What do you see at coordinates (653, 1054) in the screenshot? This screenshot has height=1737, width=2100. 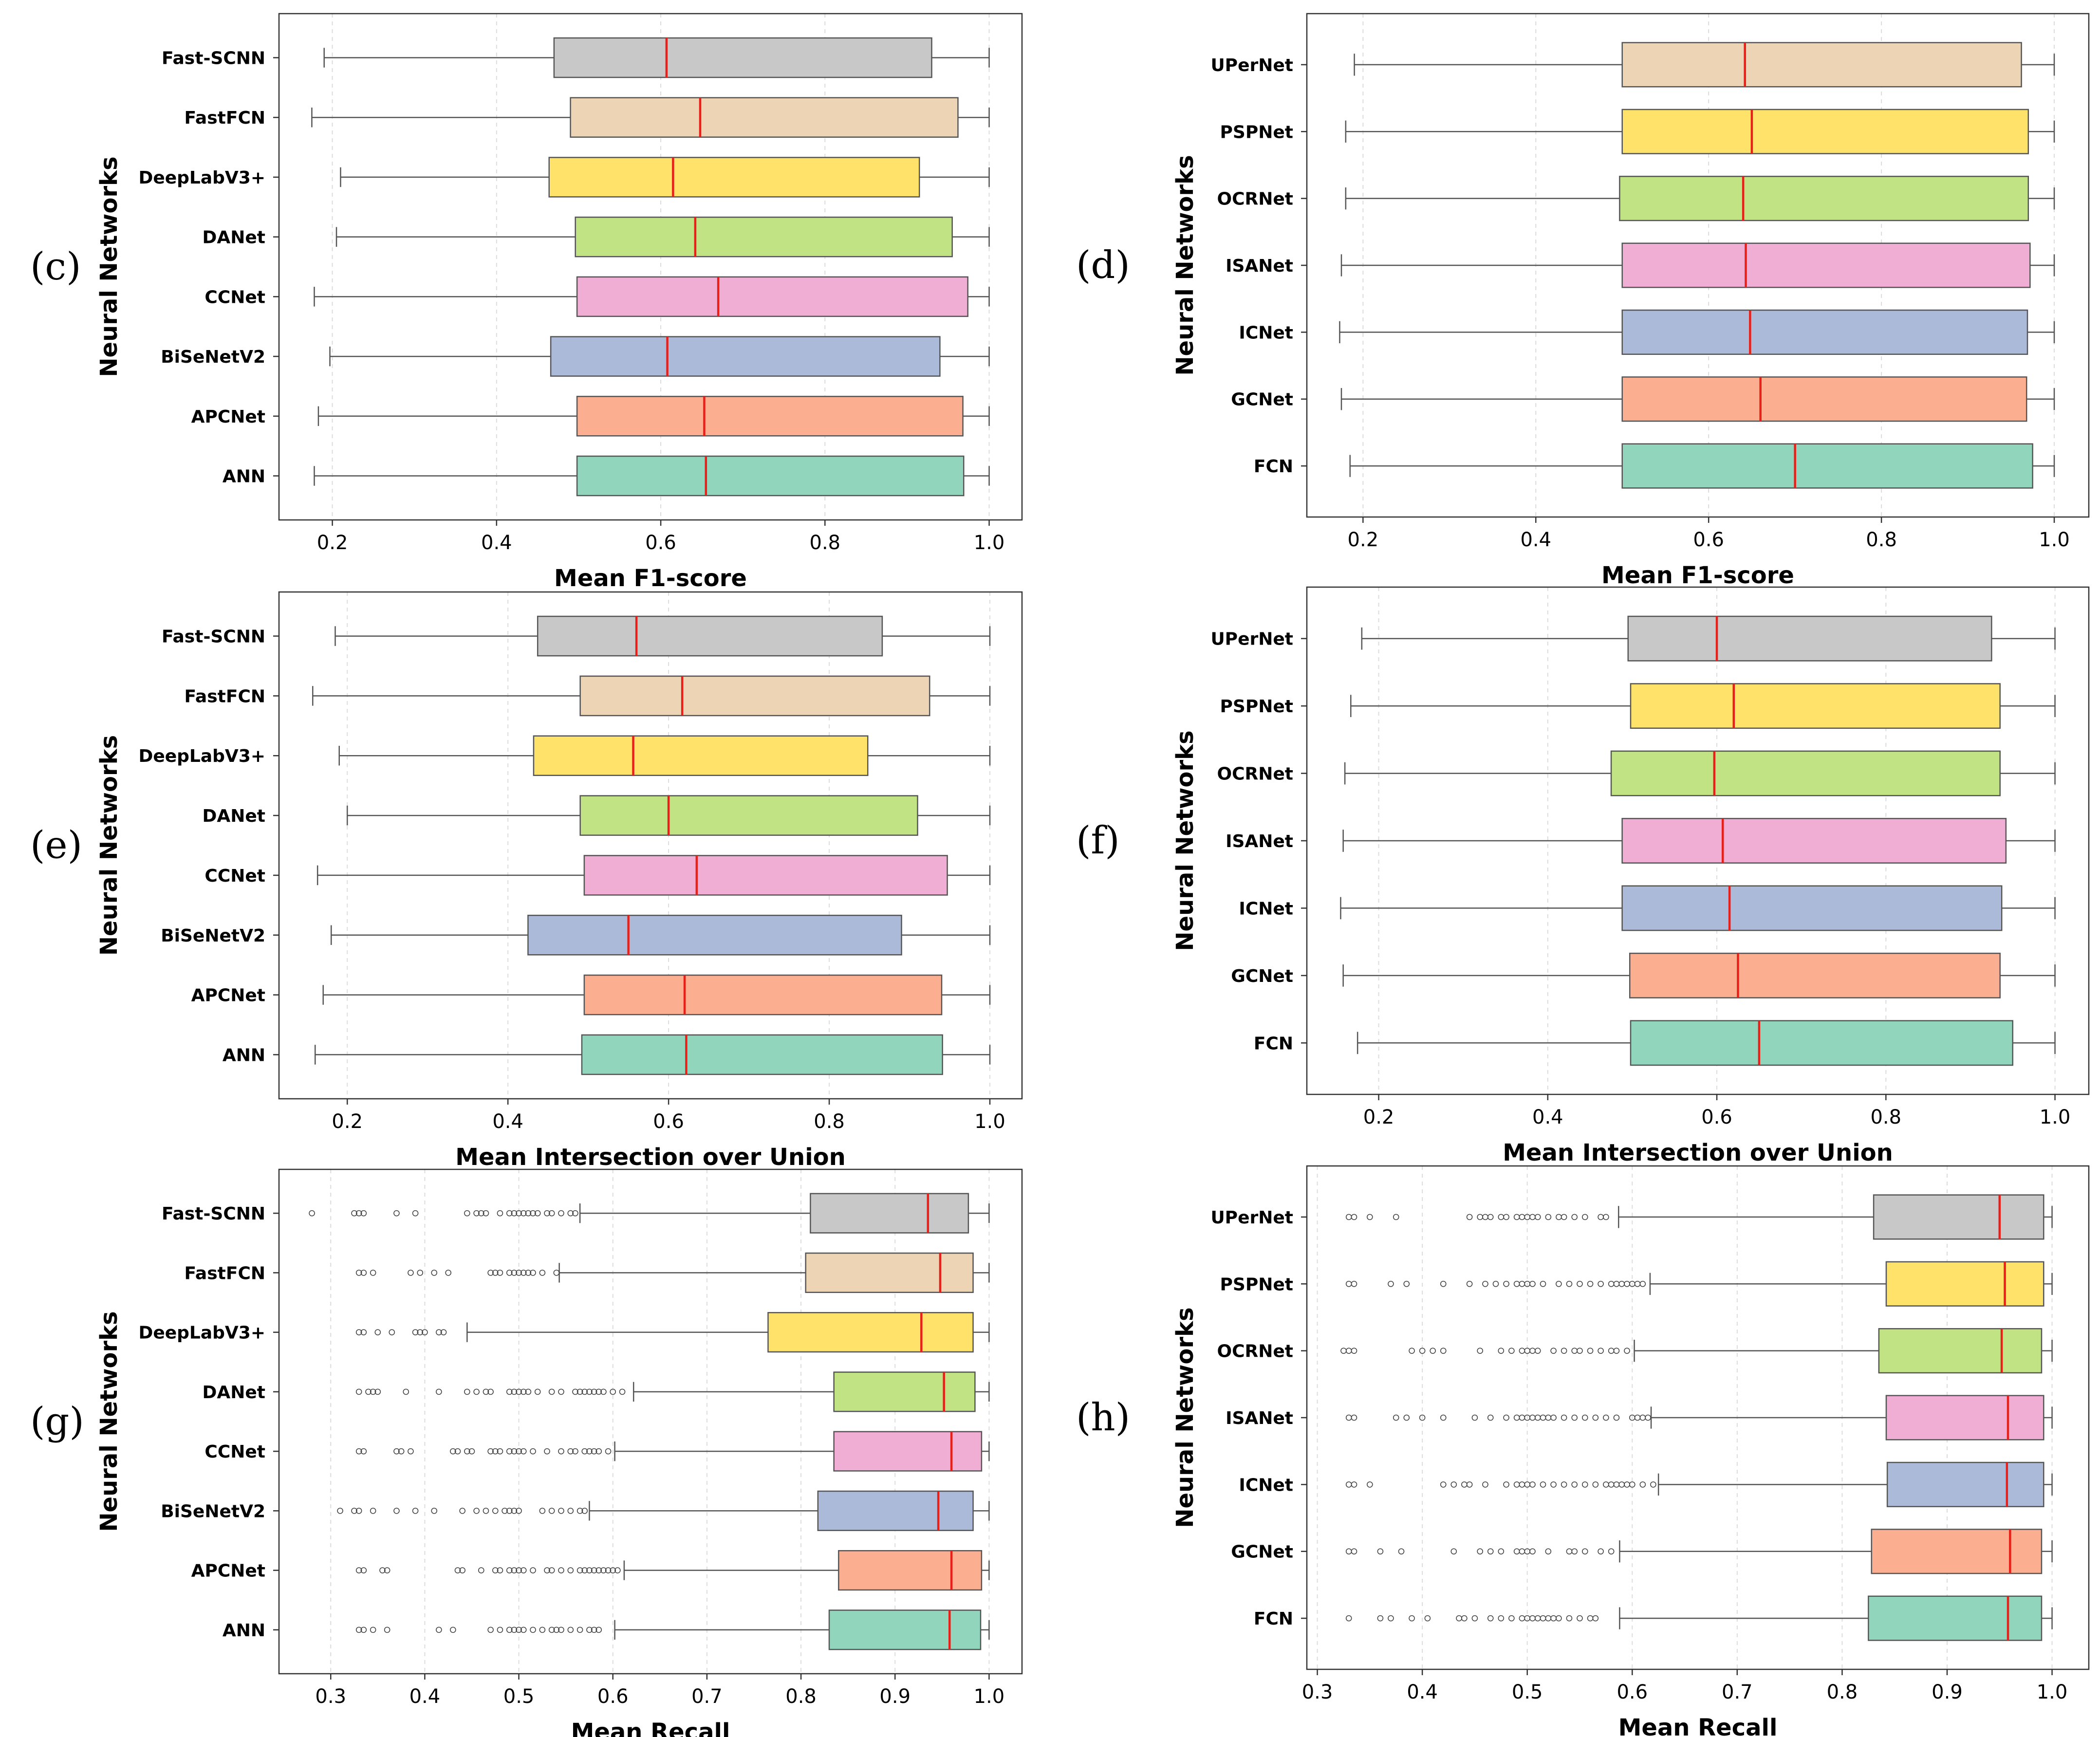 I see `box-ann` at bounding box center [653, 1054].